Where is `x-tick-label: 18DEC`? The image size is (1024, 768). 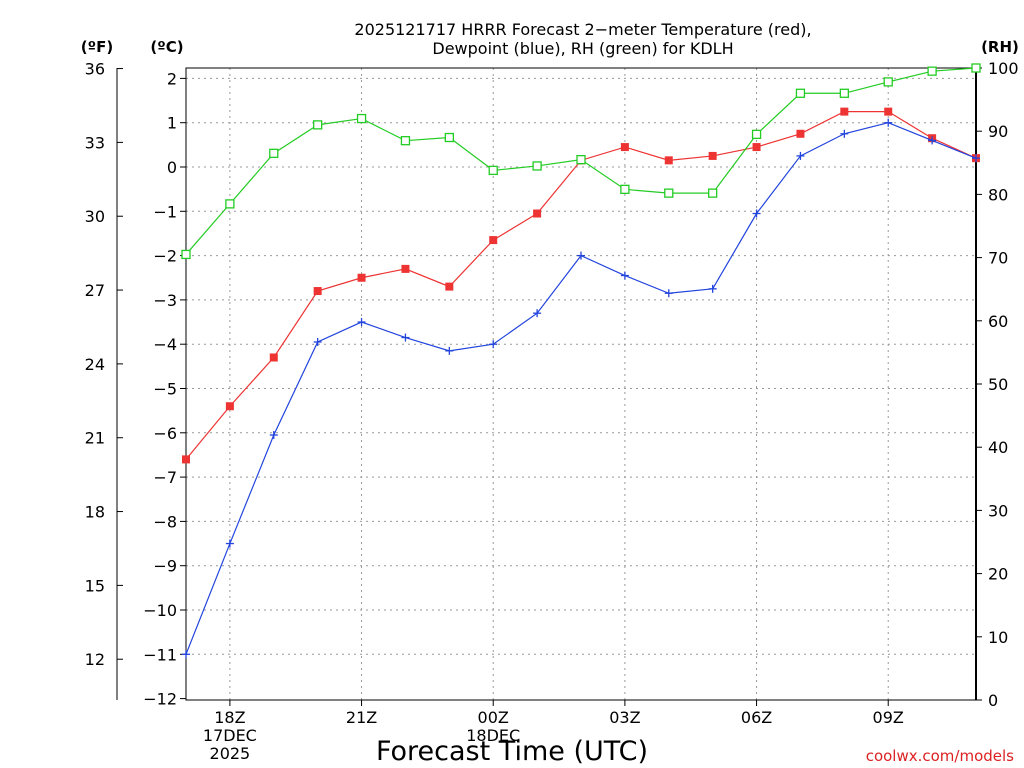 x-tick-label: 18DEC is located at coordinates (493, 735).